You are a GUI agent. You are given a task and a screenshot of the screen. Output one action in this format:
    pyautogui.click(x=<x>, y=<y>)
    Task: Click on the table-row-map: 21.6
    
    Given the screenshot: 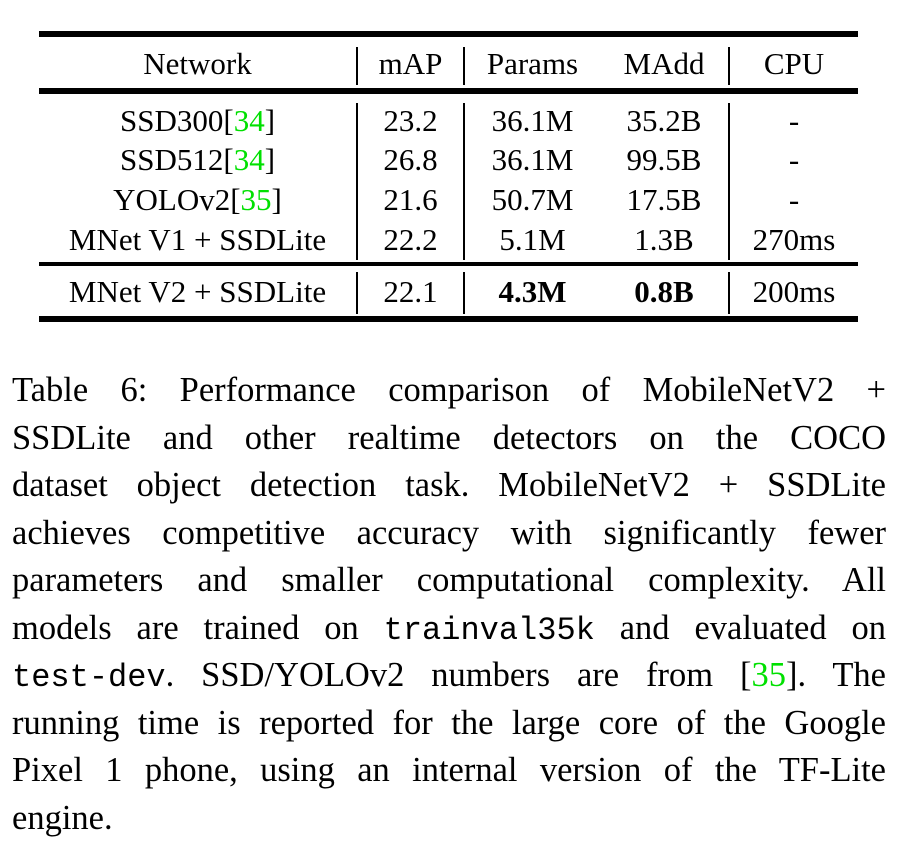 What is the action you would take?
    pyautogui.click(x=410, y=200)
    